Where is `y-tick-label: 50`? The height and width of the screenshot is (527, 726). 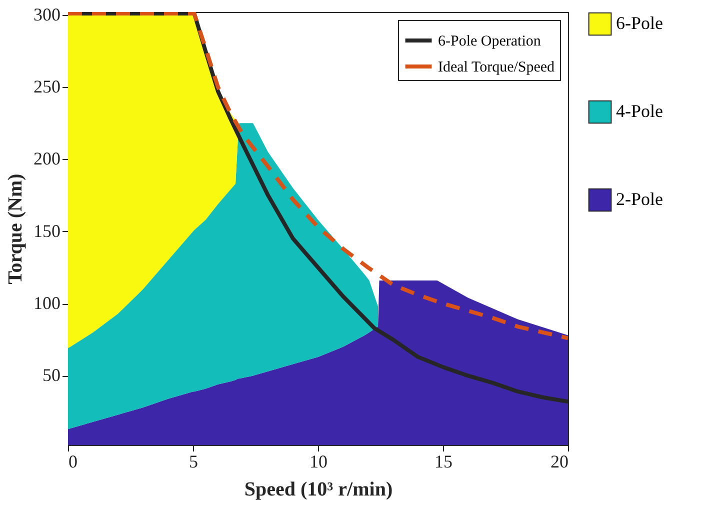 y-tick-label: 50 is located at coordinates (51, 375).